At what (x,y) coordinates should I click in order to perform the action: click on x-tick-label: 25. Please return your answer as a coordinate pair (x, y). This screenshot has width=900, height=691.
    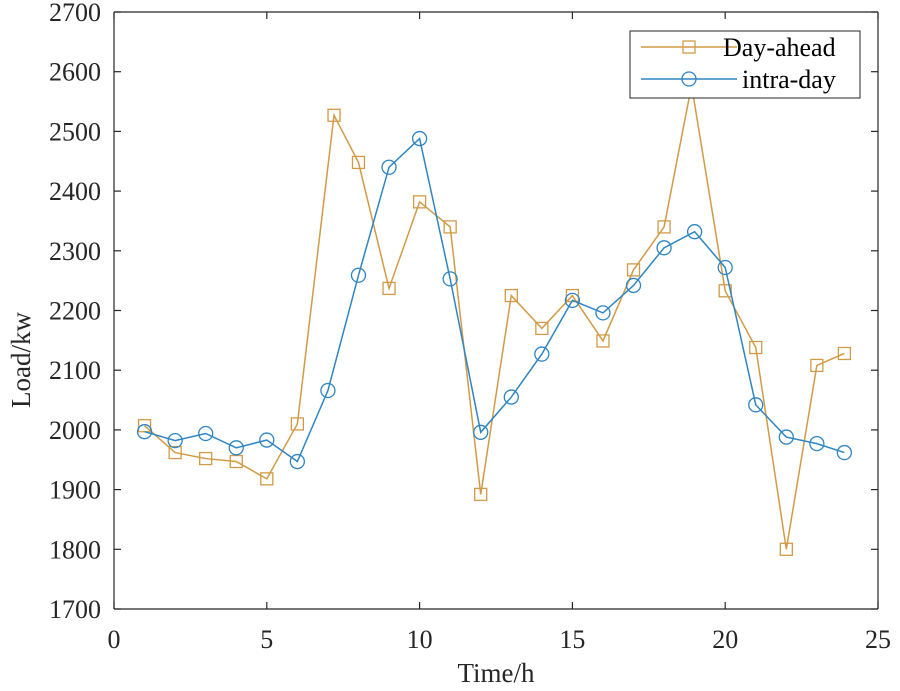
    Looking at the image, I should click on (878, 639).